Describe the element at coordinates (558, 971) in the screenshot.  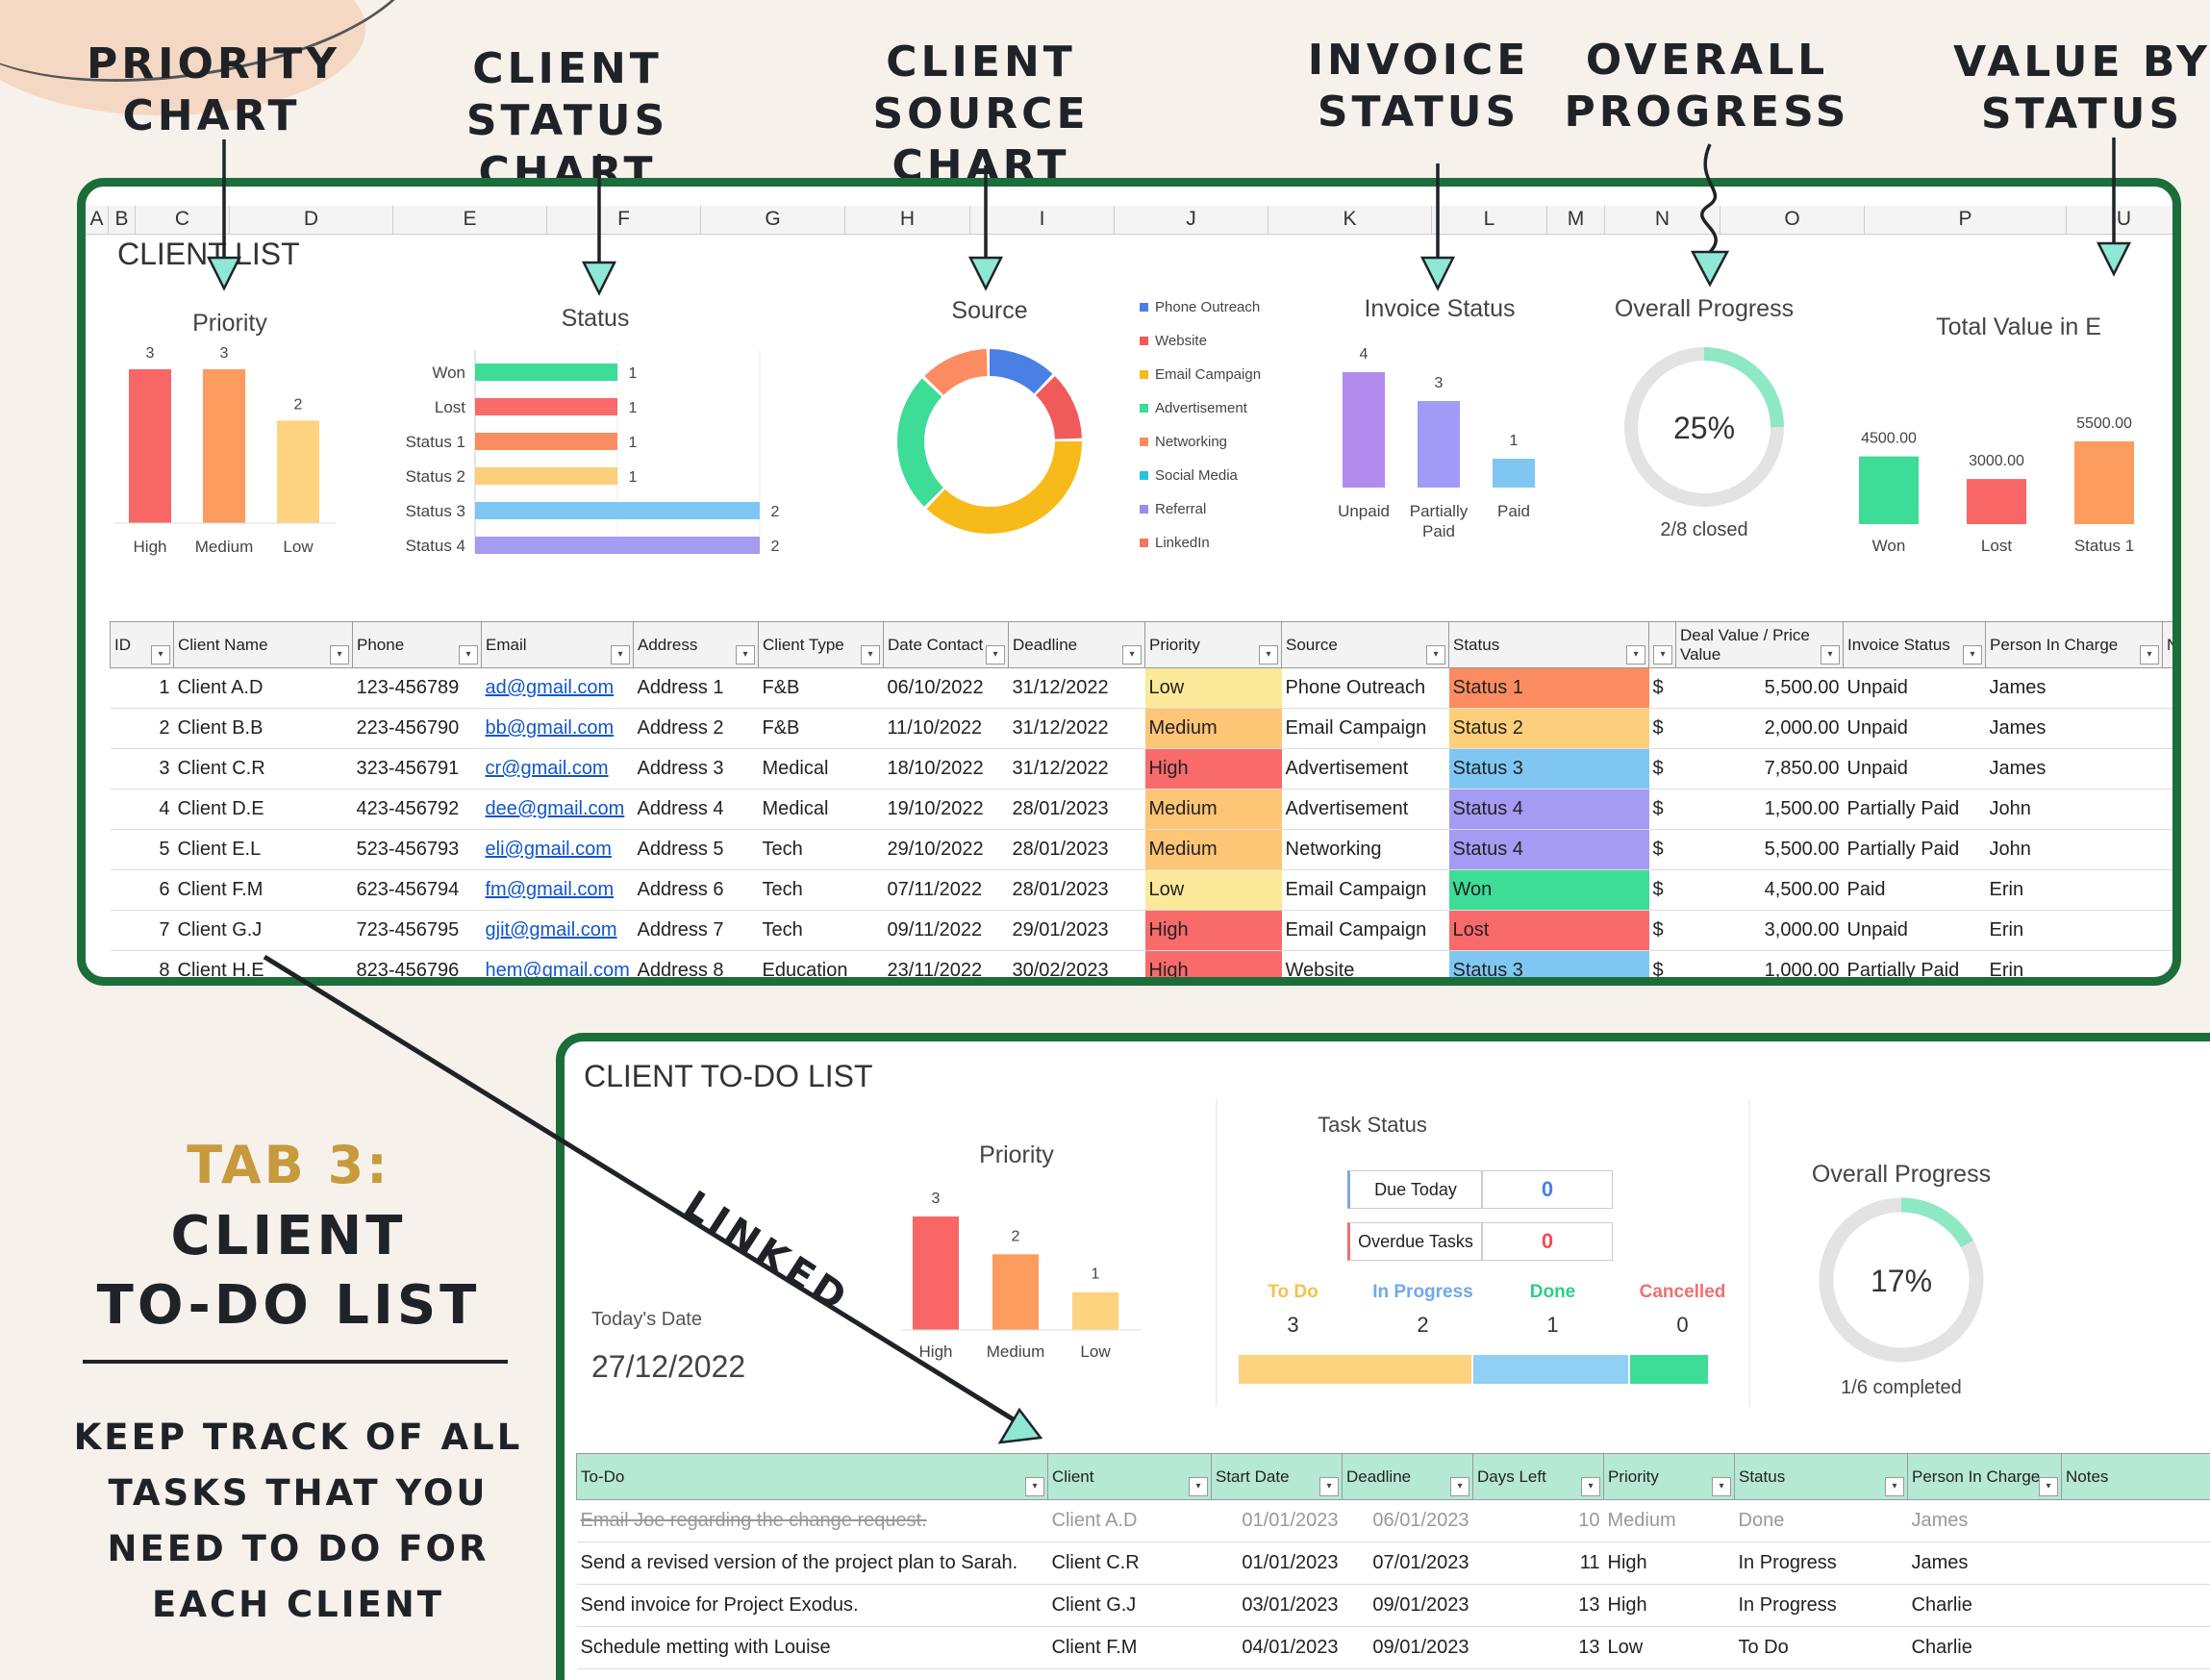
I see `email-link: hem@gmail.com` at that location.